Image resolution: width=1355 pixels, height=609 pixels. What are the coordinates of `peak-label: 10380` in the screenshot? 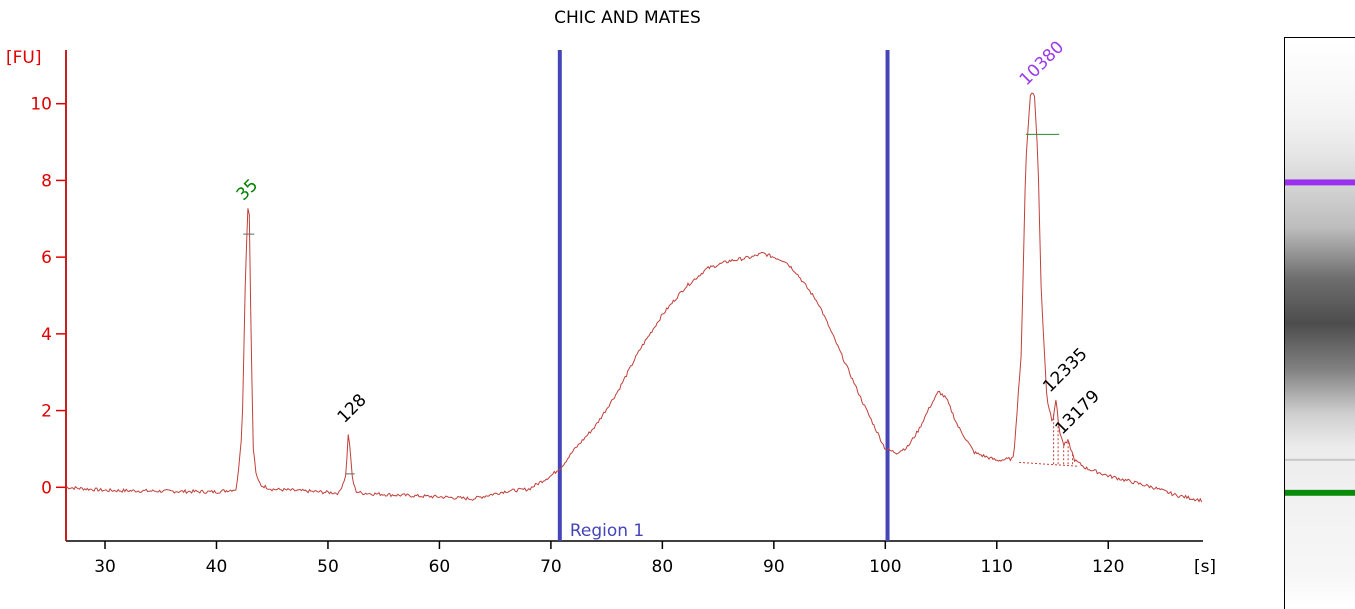 It's located at (1042, 63).